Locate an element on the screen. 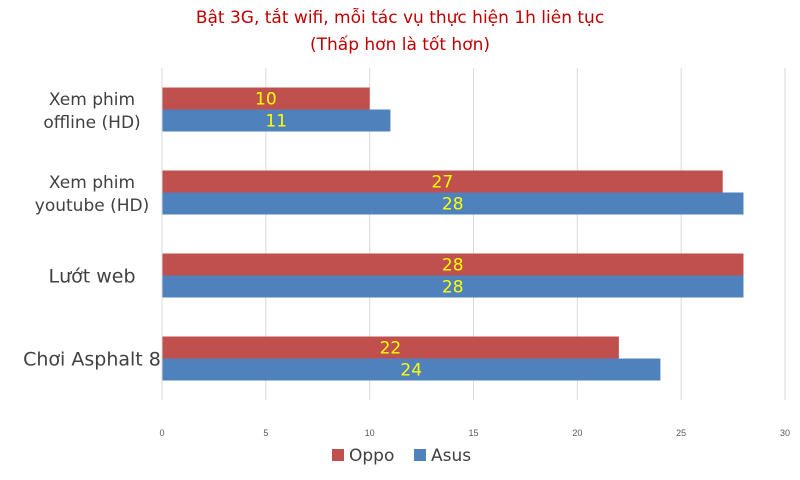 The image size is (800, 480). category-label: offline (HD) is located at coordinates (91, 123).